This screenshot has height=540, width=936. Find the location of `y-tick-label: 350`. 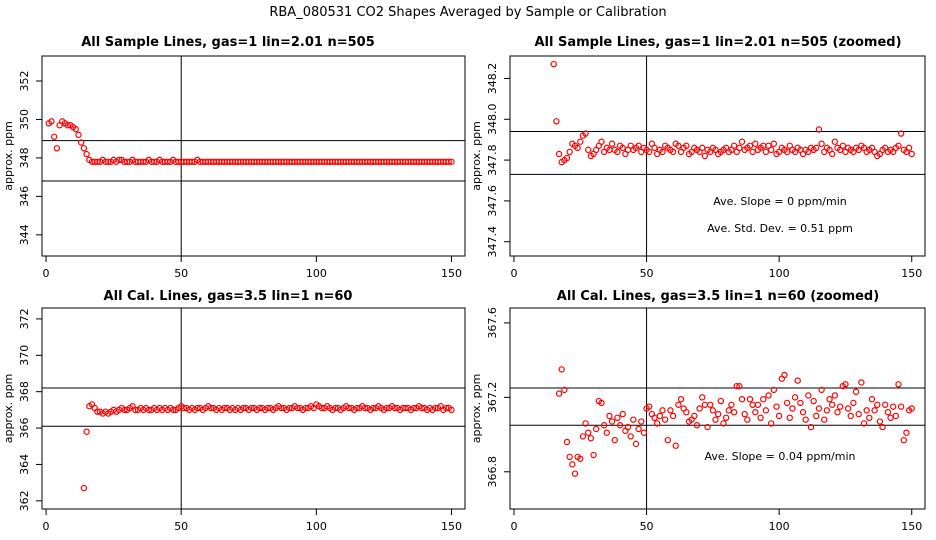

y-tick-label: 350 is located at coordinates (24, 119).